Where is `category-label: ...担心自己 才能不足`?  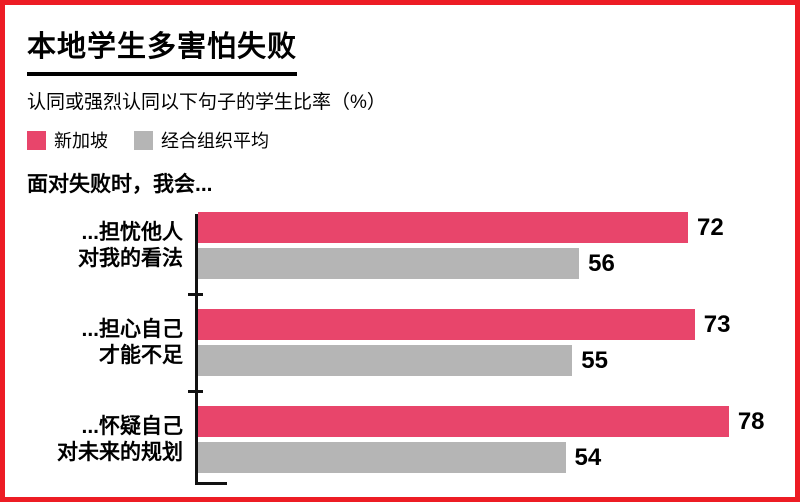 category-label: ...担心自己 才能不足 is located at coordinates (132, 342).